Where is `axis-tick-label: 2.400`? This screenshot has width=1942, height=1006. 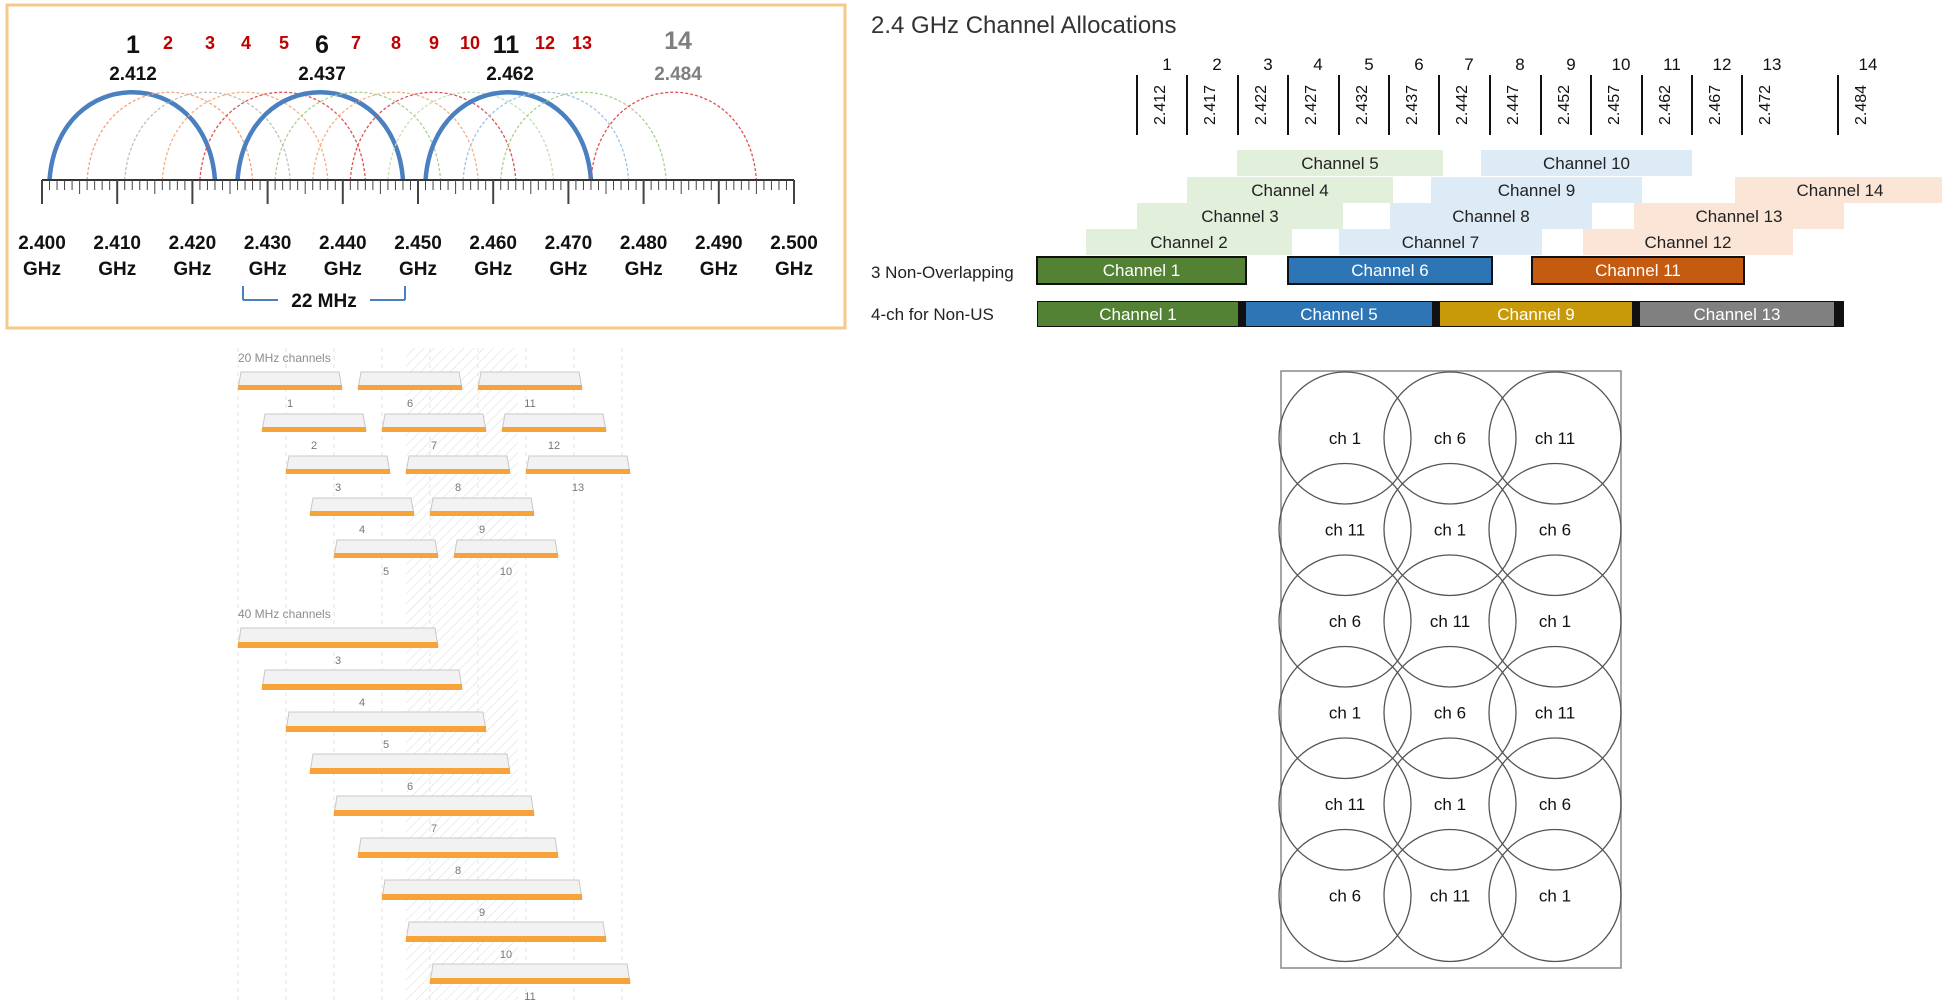
axis-tick-label: 2.400 is located at coordinates (42, 243).